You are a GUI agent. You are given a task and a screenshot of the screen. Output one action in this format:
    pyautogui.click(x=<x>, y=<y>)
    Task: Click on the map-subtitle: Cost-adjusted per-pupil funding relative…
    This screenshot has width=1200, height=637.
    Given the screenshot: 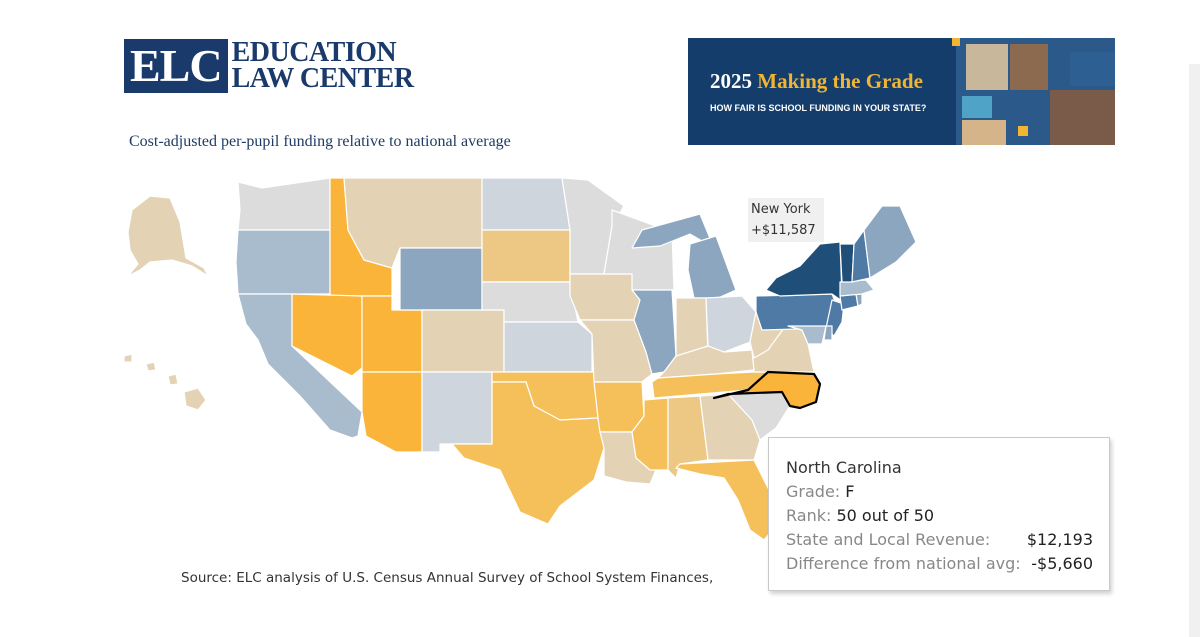 What is the action you would take?
    pyautogui.click(x=320, y=141)
    